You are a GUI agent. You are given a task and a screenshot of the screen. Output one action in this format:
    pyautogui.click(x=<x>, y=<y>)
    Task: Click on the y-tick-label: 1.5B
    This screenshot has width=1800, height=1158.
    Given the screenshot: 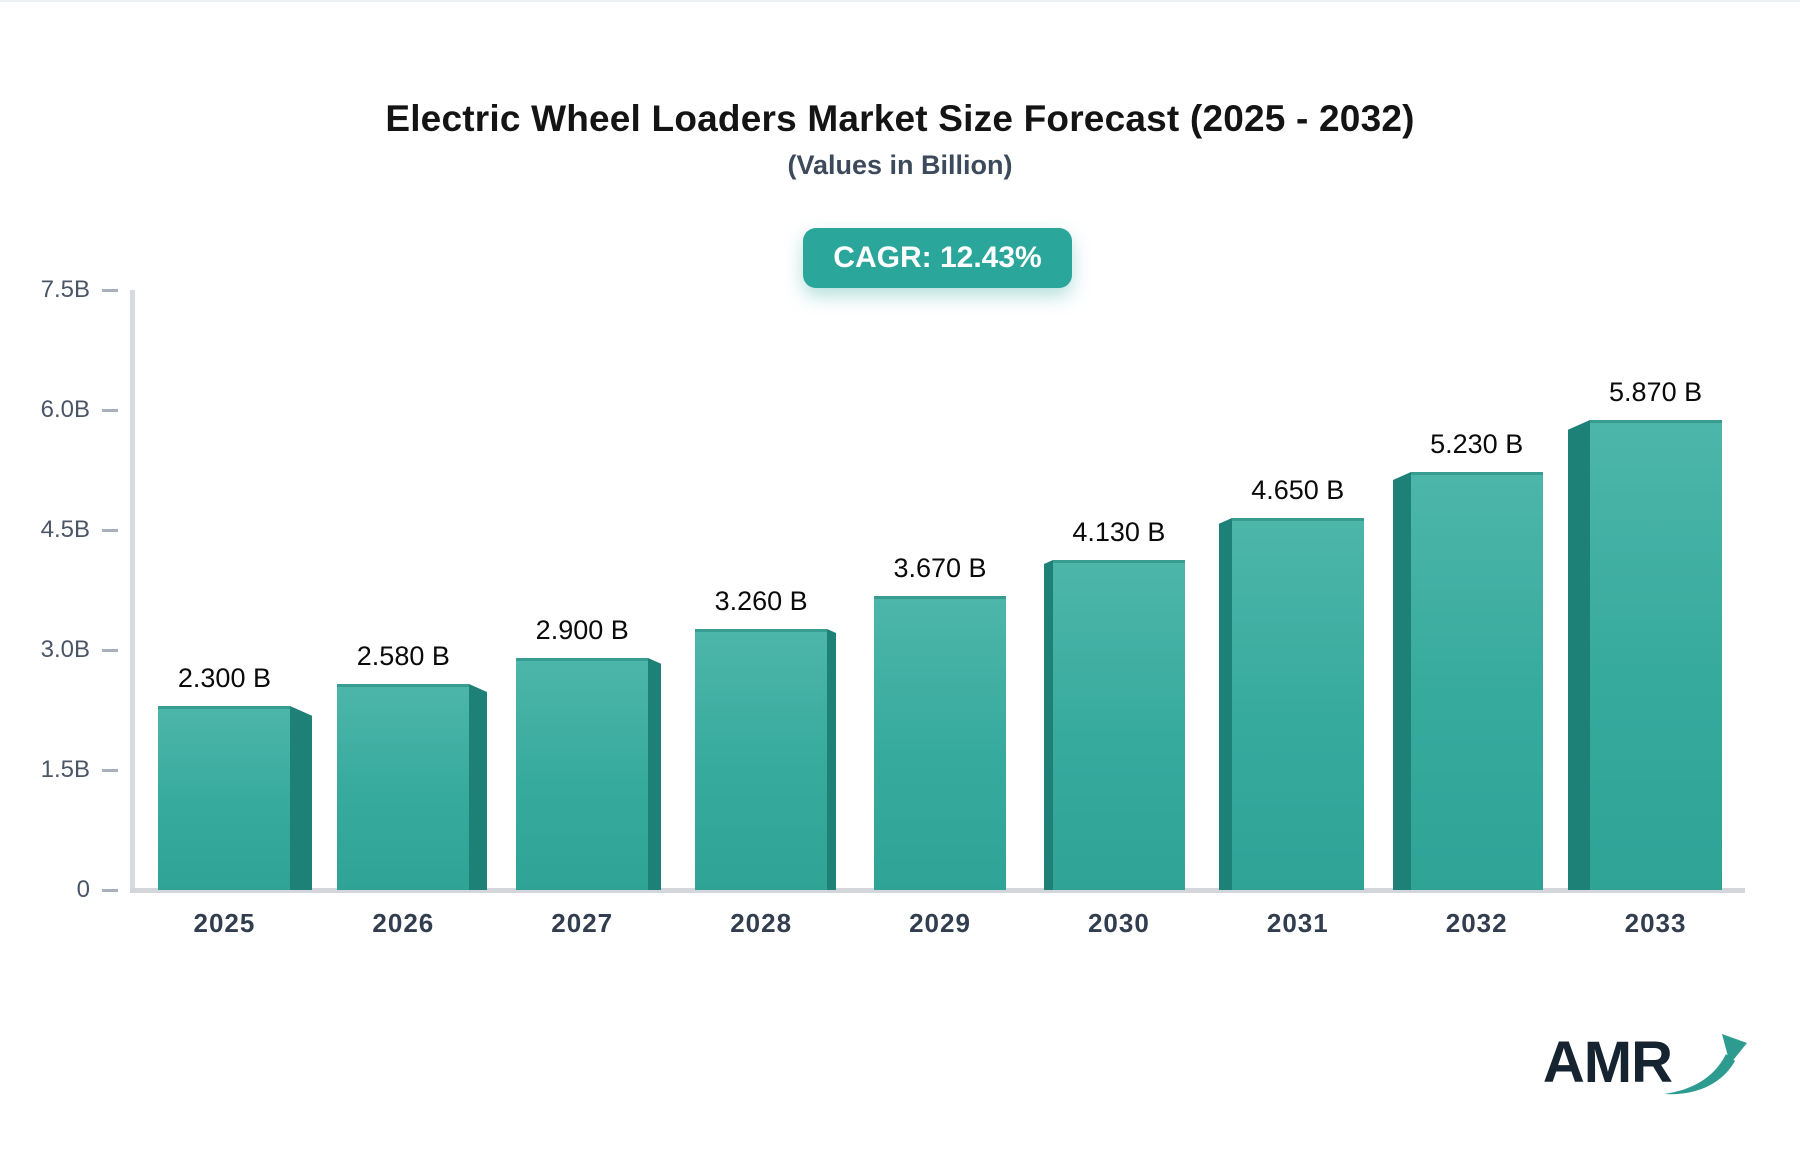 What is the action you would take?
    pyautogui.click(x=65, y=769)
    